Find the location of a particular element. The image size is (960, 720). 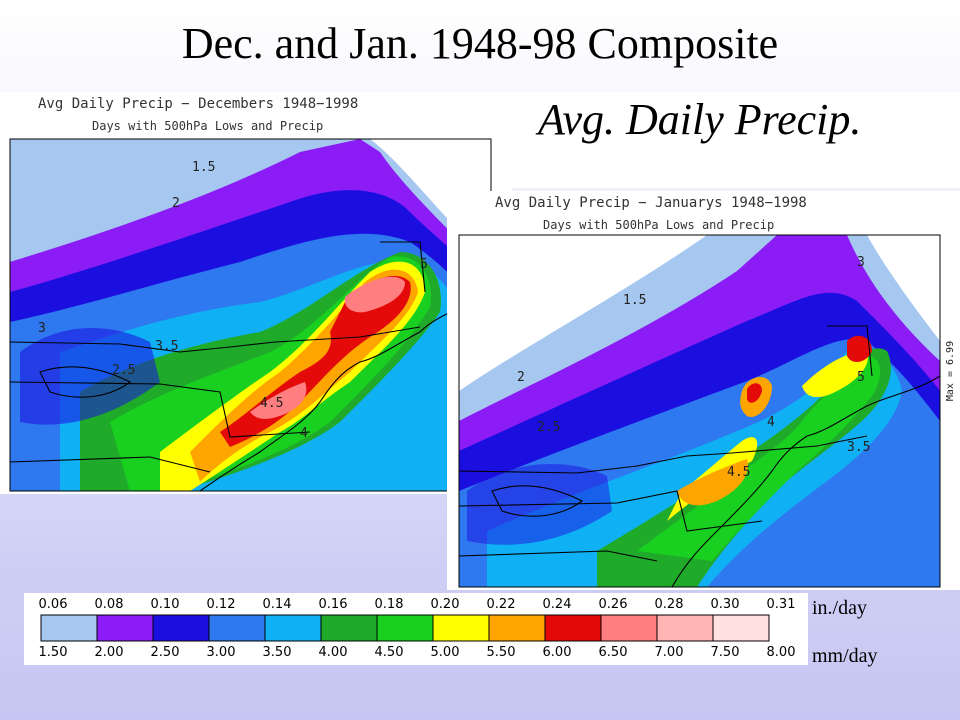

december-contour-label-4: 3 is located at coordinates (42, 328).